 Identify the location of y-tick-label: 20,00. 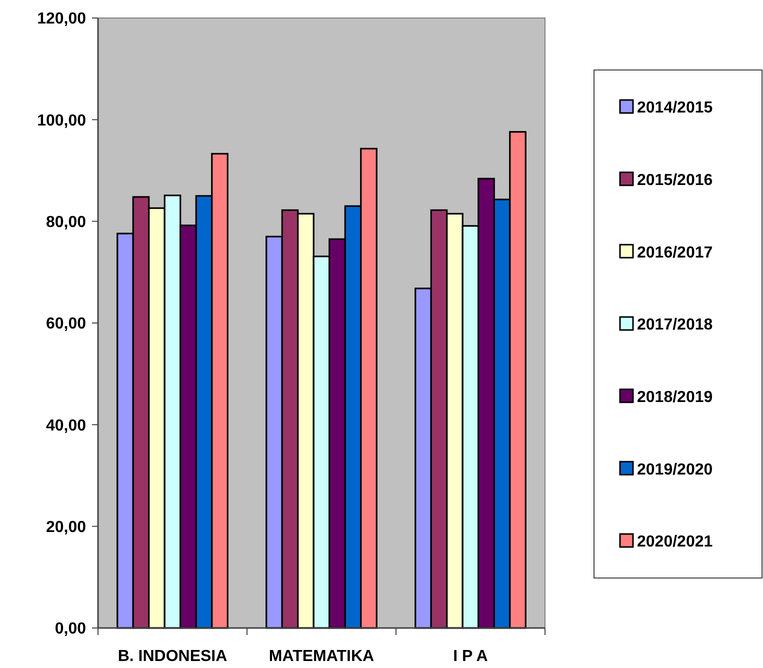
(66, 527).